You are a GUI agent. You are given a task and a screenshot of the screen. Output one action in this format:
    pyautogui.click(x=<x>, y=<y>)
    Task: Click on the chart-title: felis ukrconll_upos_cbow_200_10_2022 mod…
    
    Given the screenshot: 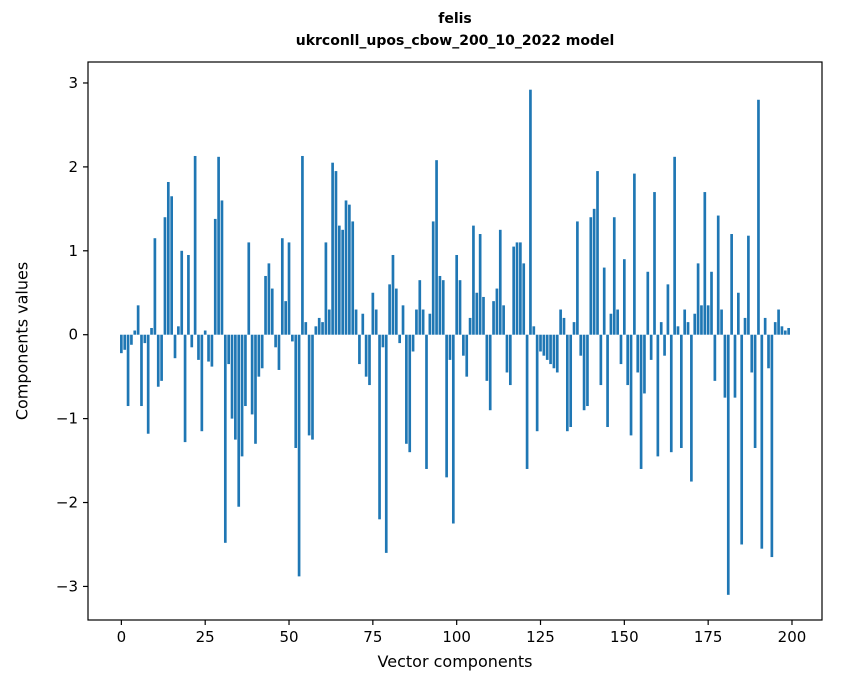 What is the action you would take?
    pyautogui.click(x=455, y=30)
    